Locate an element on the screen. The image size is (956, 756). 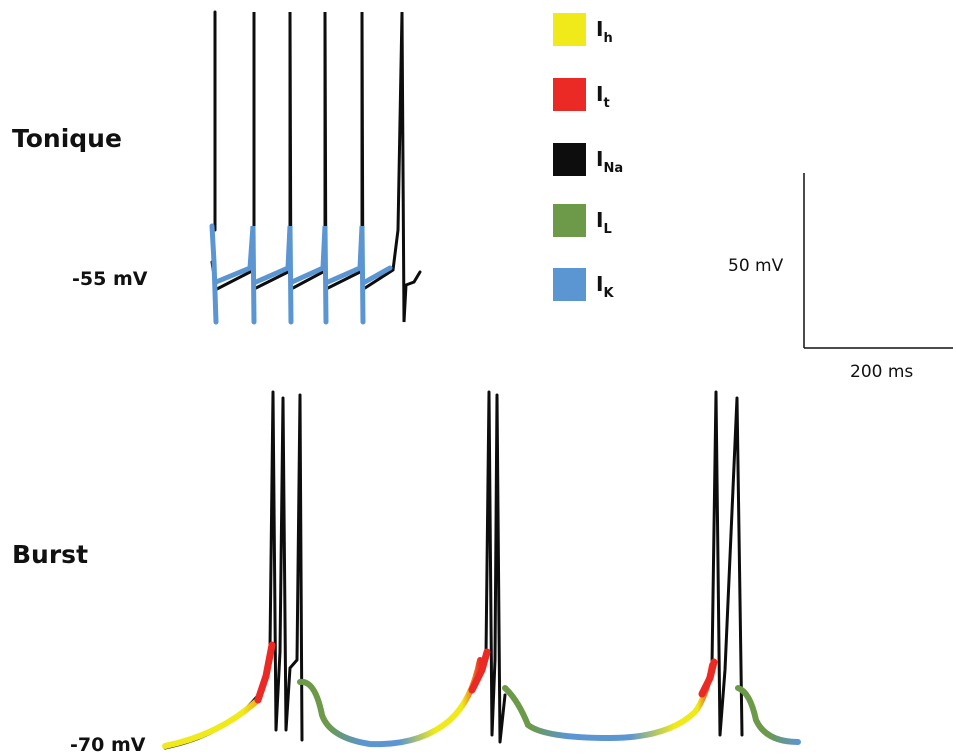
burst-resting-potential-label: -70 mV is located at coordinates (108, 745).